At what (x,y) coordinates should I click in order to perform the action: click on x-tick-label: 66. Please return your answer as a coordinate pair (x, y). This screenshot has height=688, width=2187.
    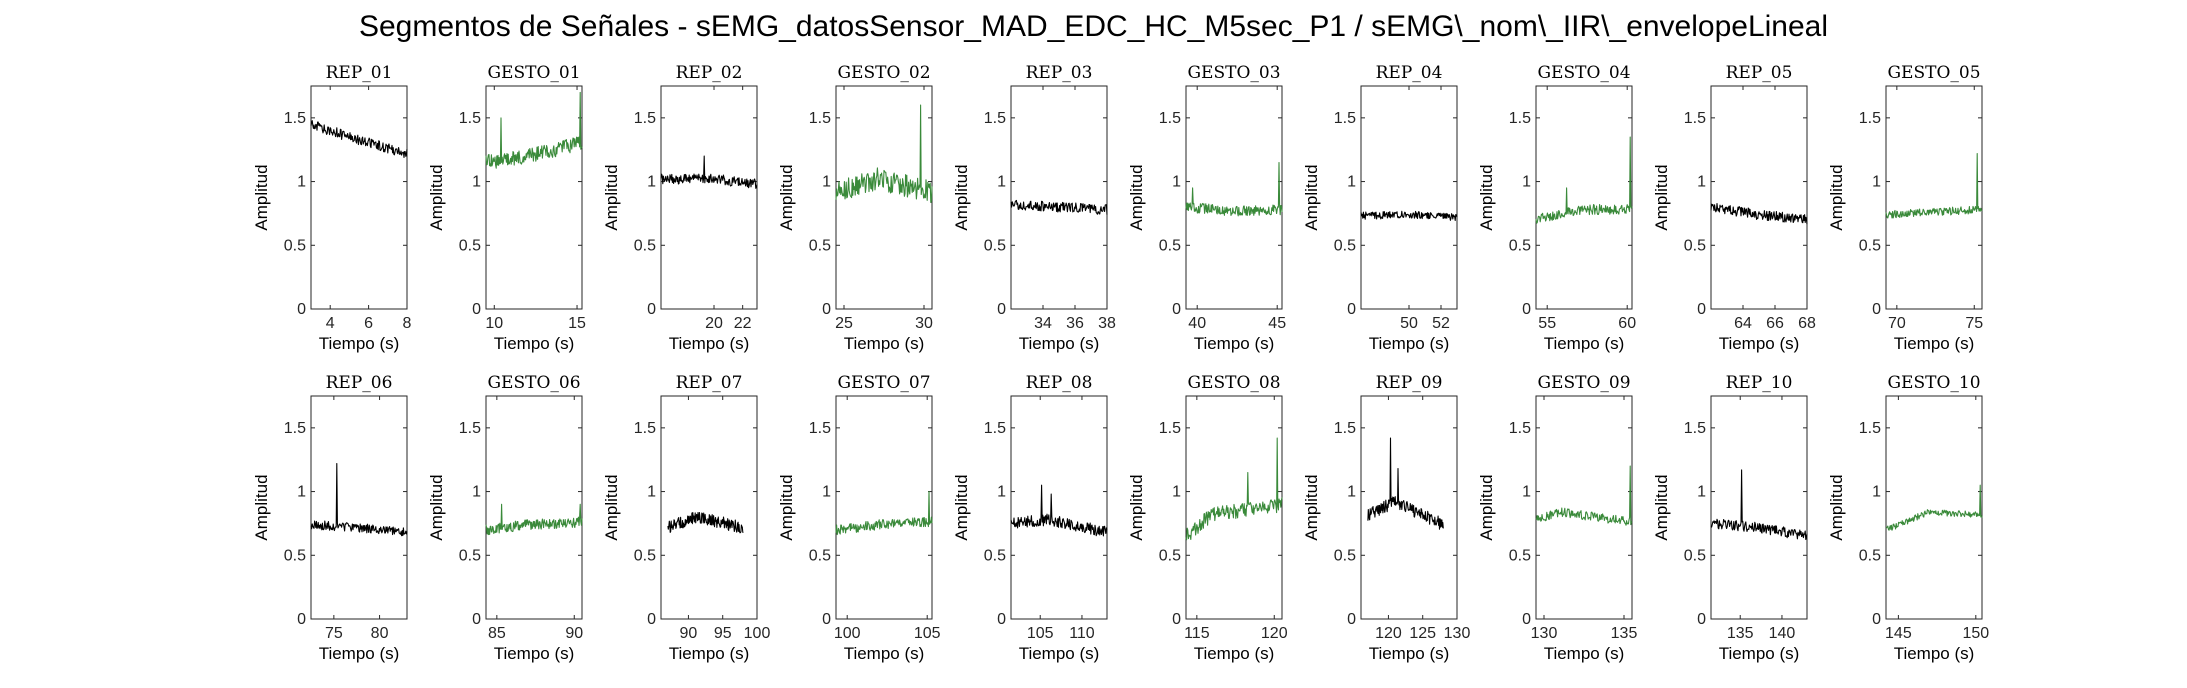
    Looking at the image, I should click on (1775, 323).